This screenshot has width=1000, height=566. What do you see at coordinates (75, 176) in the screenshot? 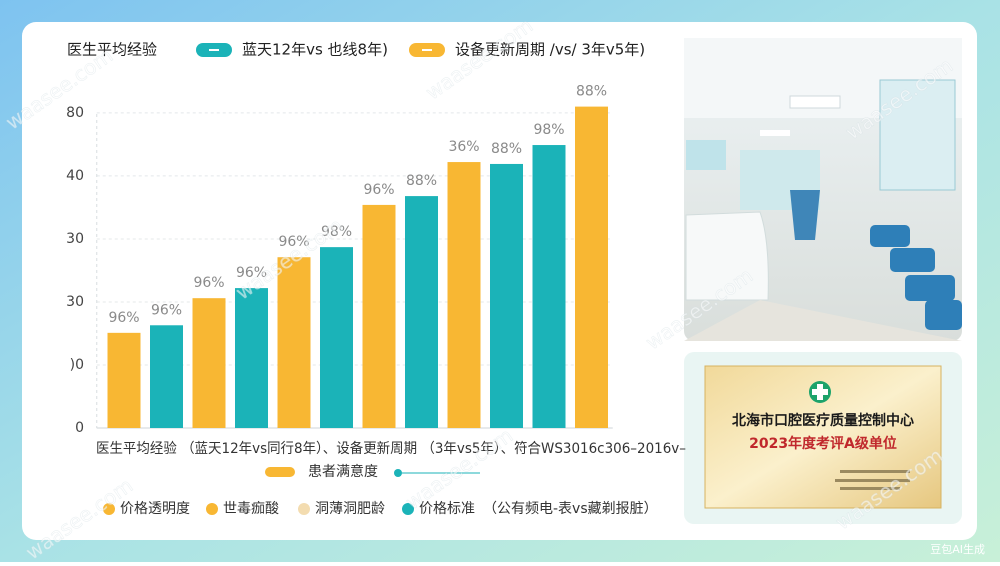
I see `y-tick-label: 40` at bounding box center [75, 176].